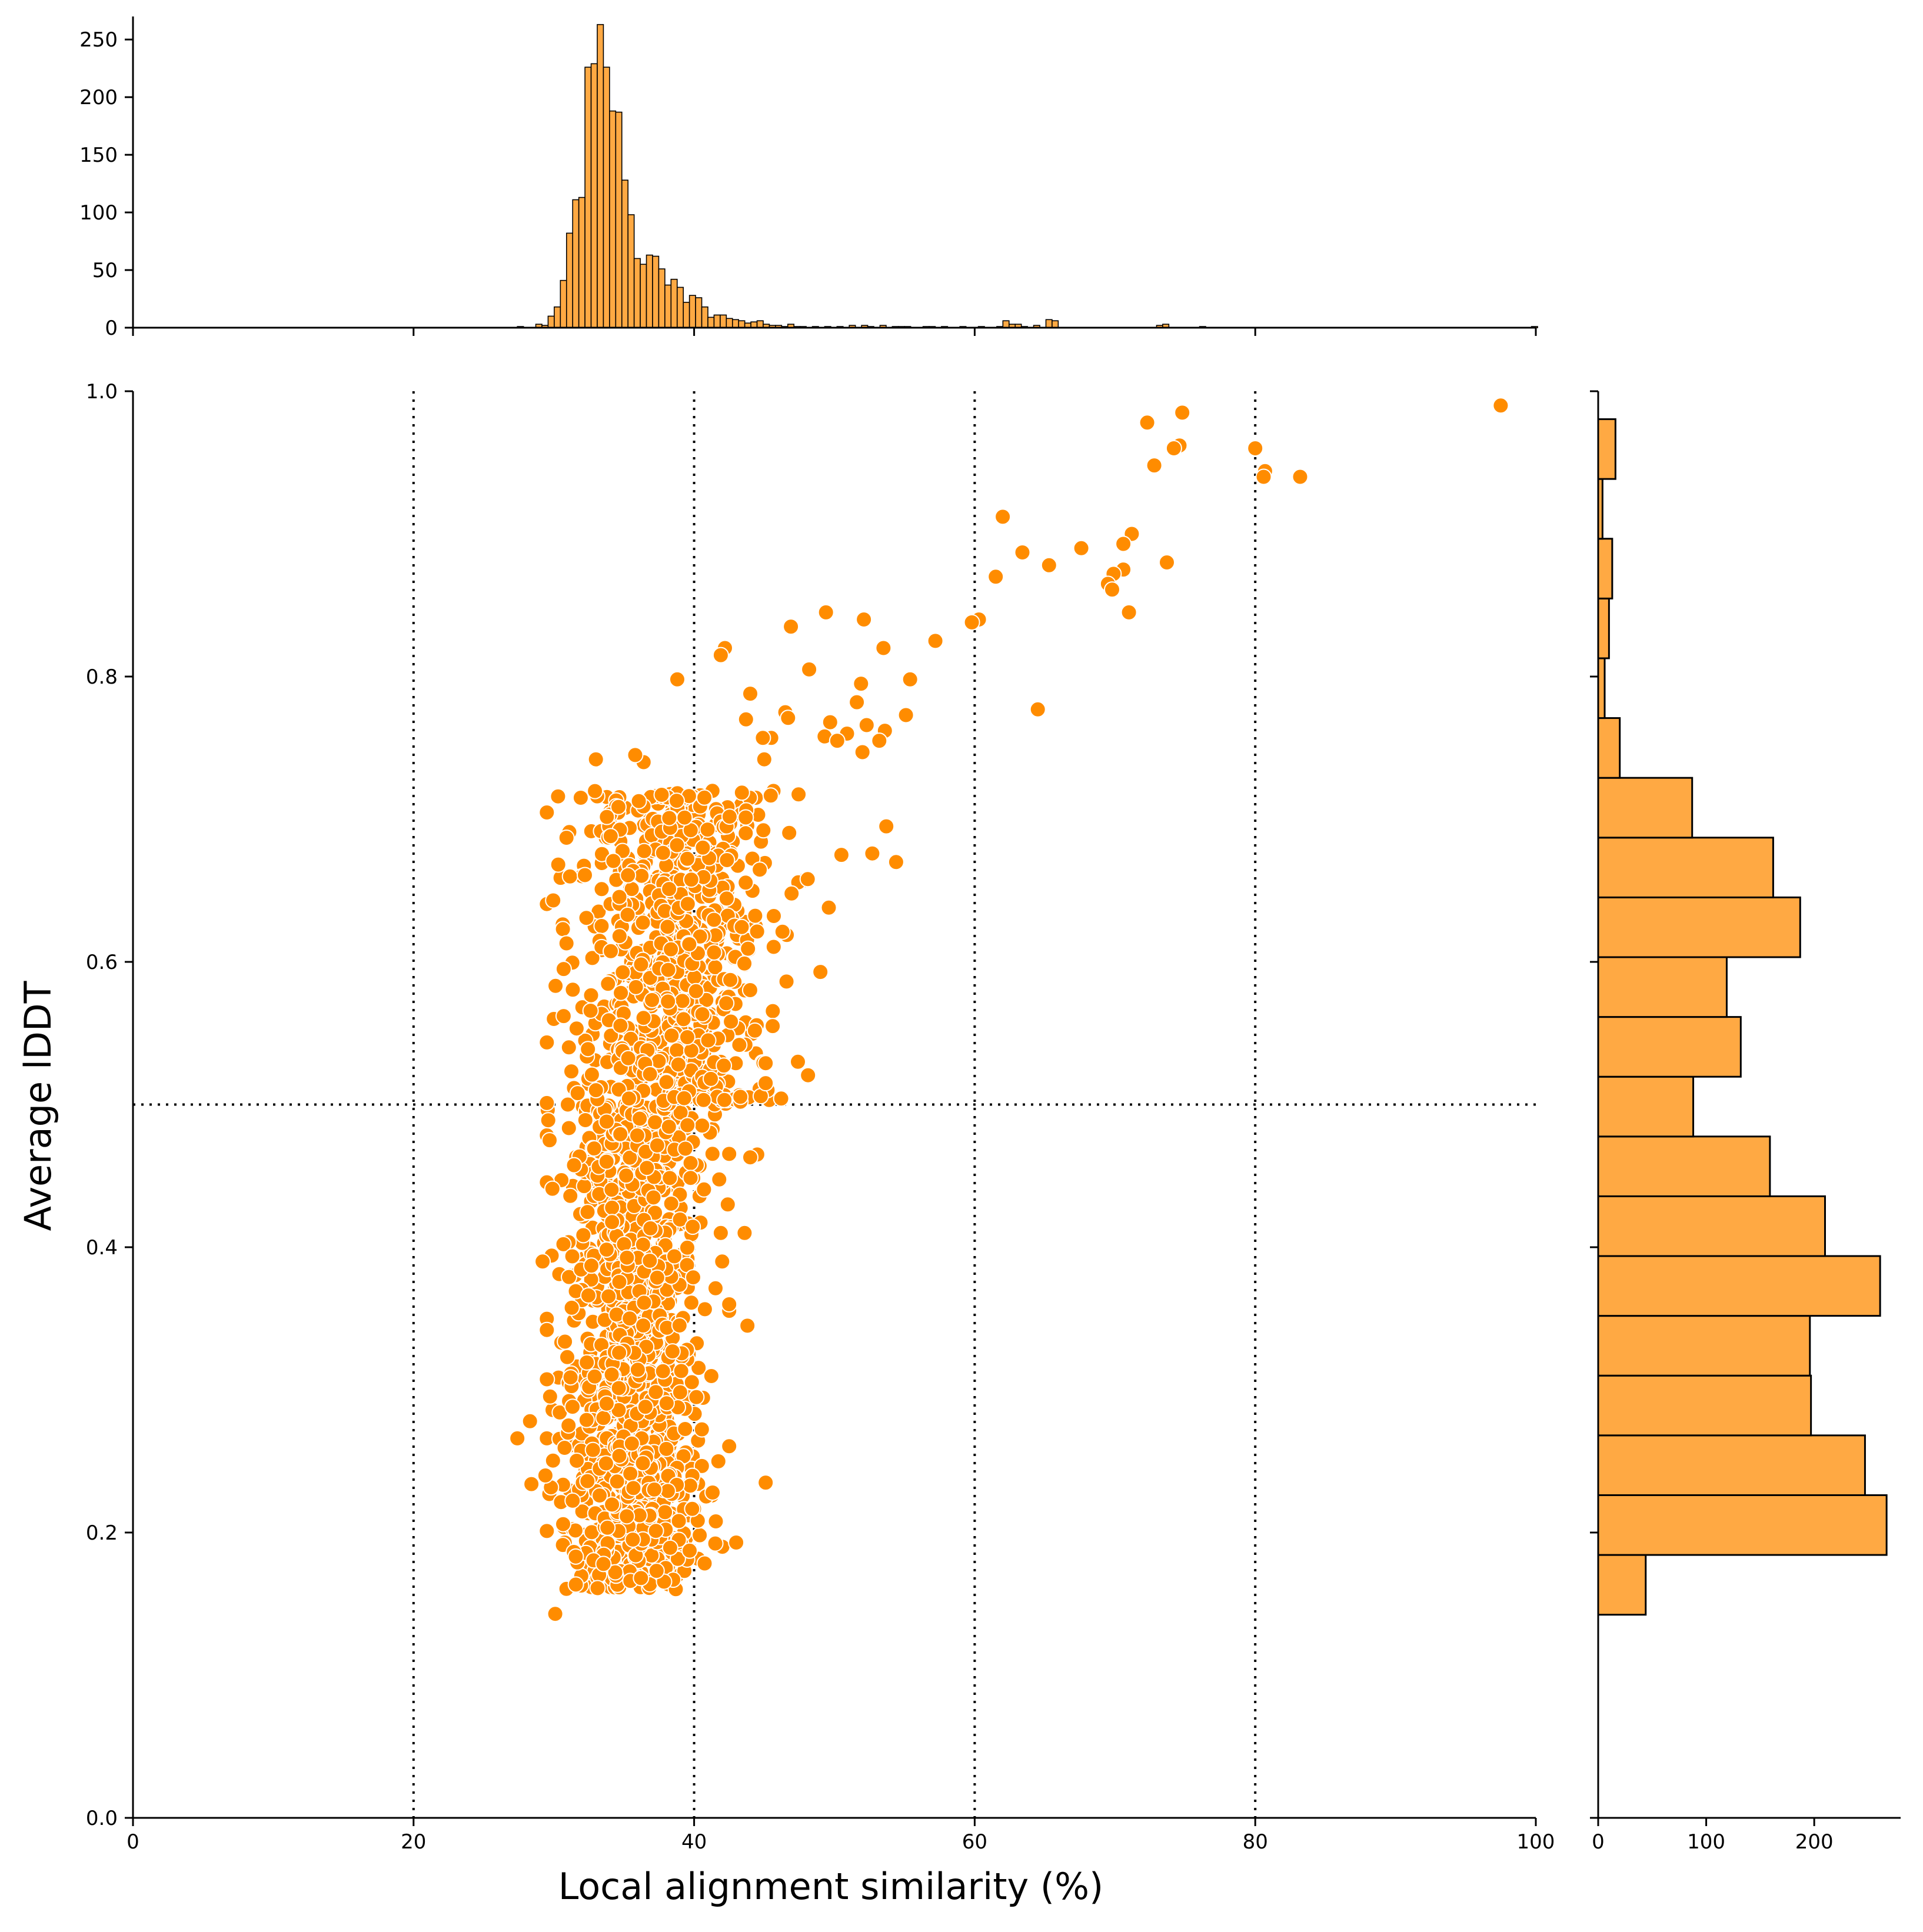 The image size is (1923, 1932). Describe the element at coordinates (133, 1842) in the screenshot. I see `x-tick-label: 0` at that location.